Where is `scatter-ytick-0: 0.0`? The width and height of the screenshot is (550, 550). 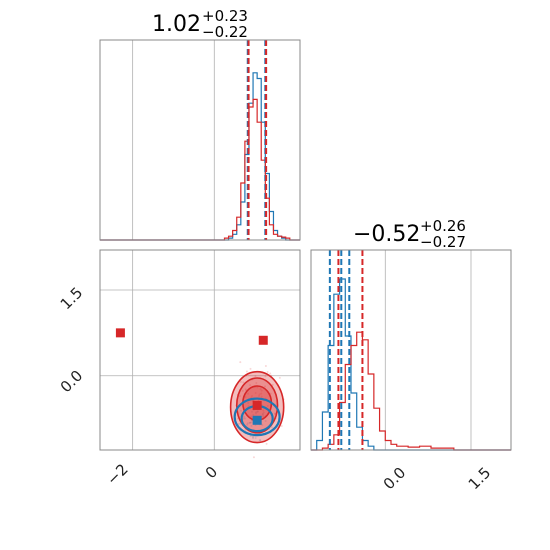
scatter-ytick-0: 0.0 is located at coordinates (72, 382).